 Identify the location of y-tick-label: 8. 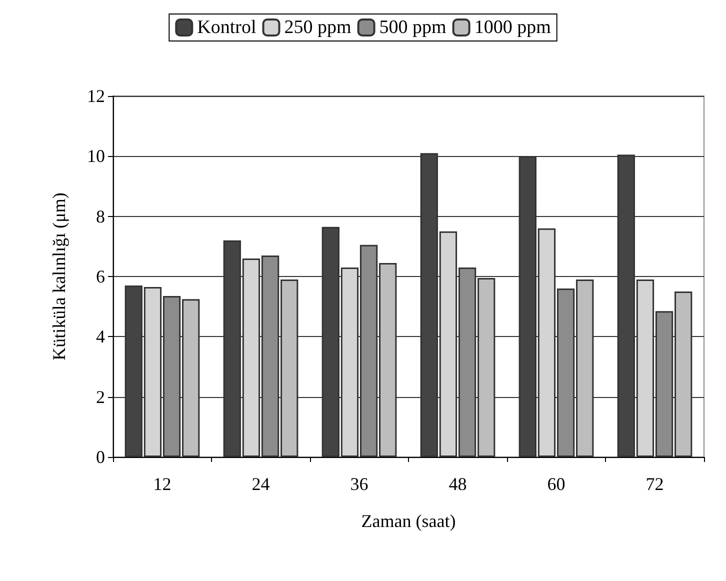
(100, 216).